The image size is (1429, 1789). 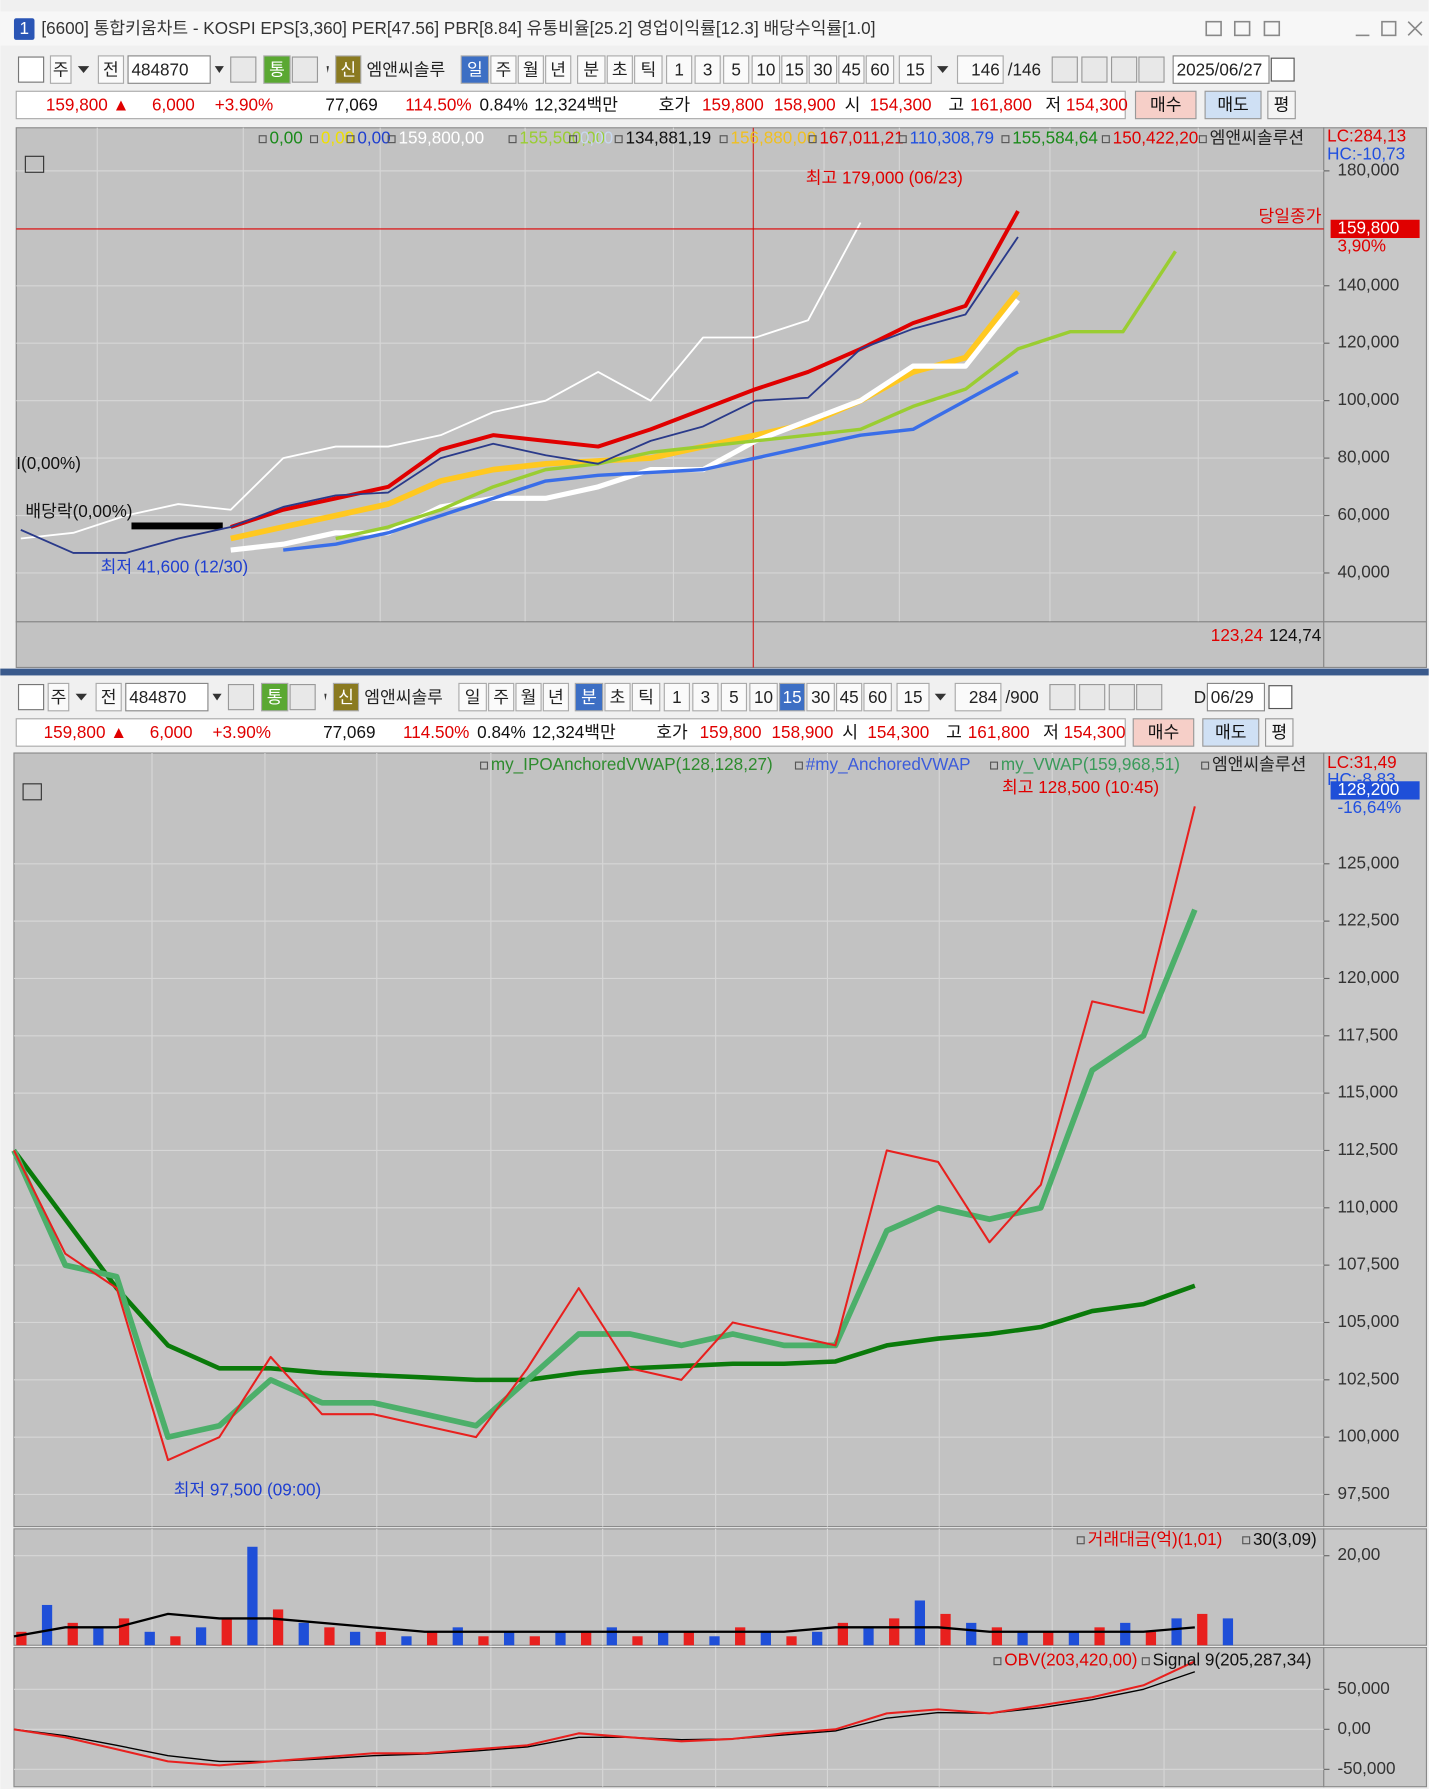 I want to click on toolbar-label: 주, so click(x=59, y=697).